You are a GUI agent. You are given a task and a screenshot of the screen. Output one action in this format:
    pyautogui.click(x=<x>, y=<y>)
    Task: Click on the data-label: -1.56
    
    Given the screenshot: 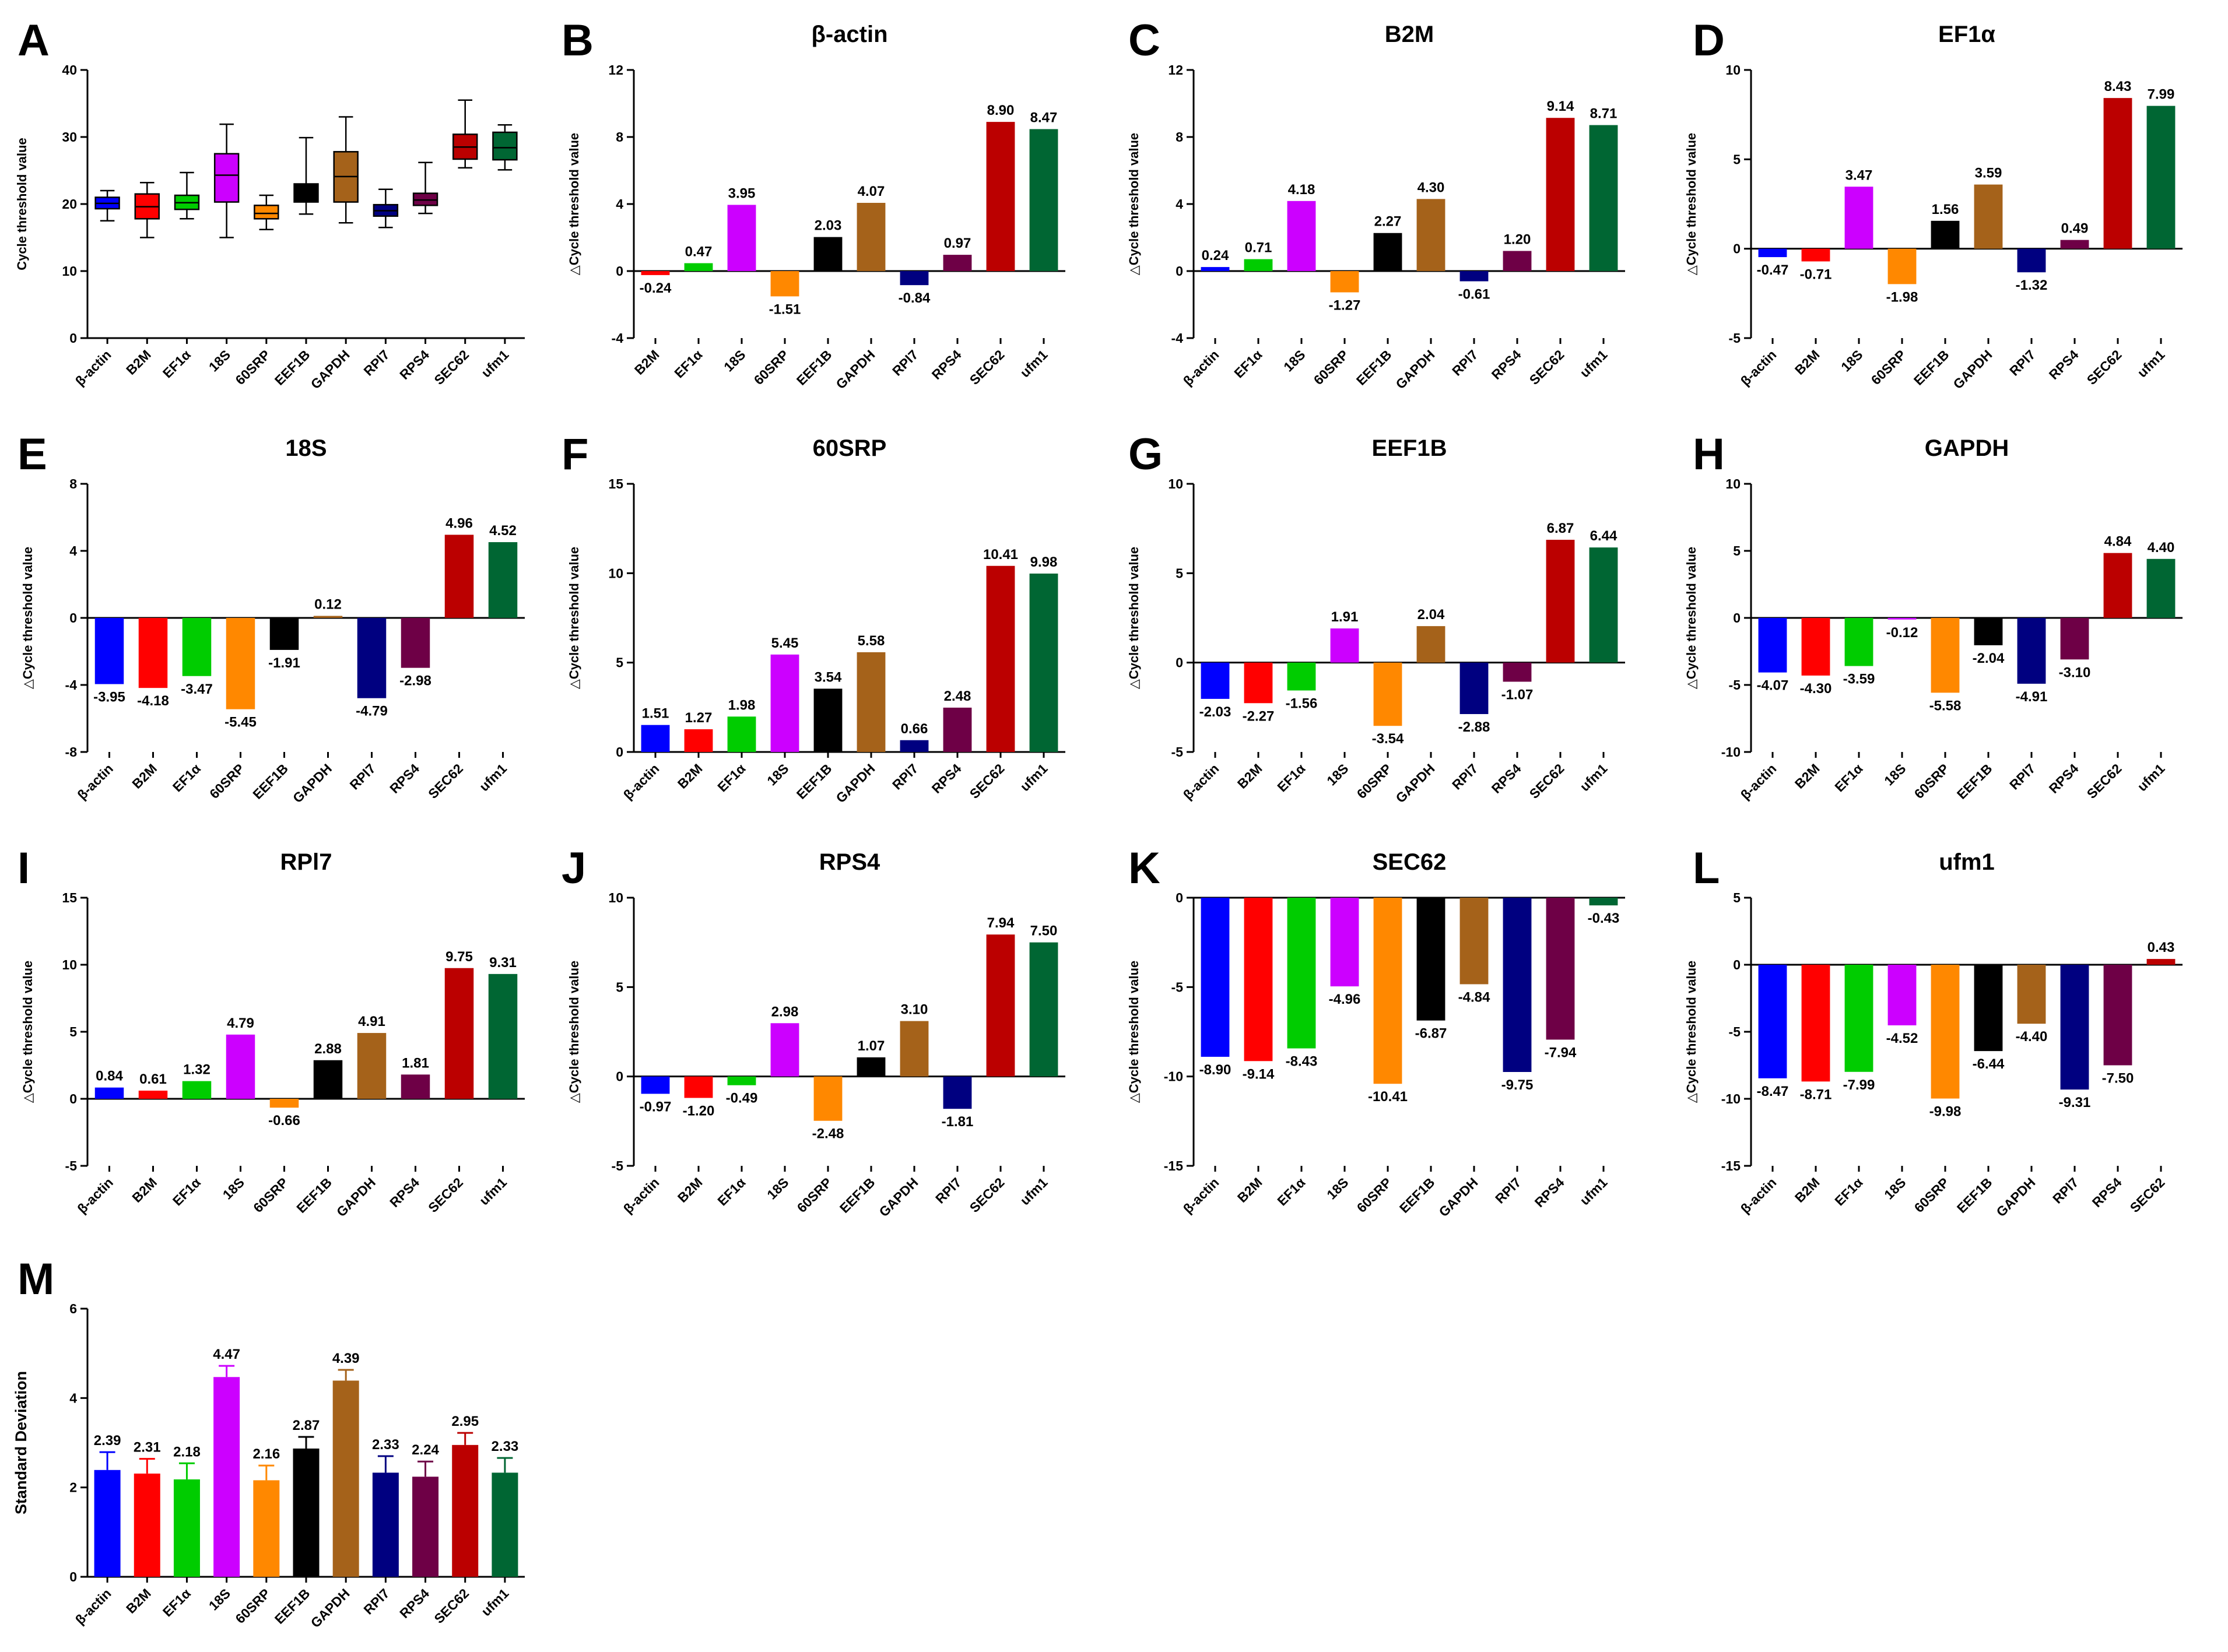 What is the action you would take?
    pyautogui.click(x=1302, y=704)
    